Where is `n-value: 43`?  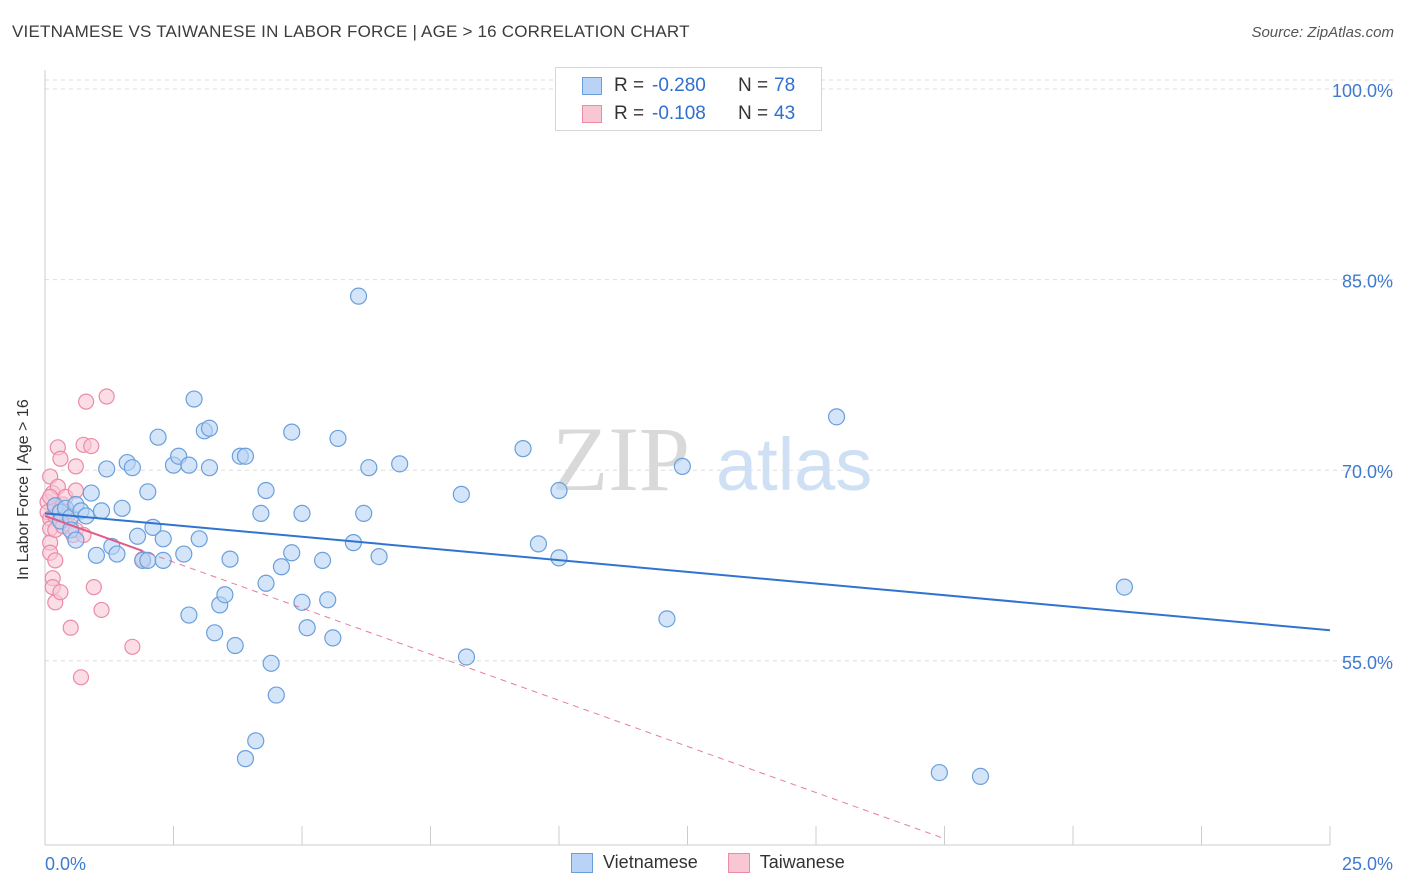 n-value: 43 is located at coordinates (785, 113).